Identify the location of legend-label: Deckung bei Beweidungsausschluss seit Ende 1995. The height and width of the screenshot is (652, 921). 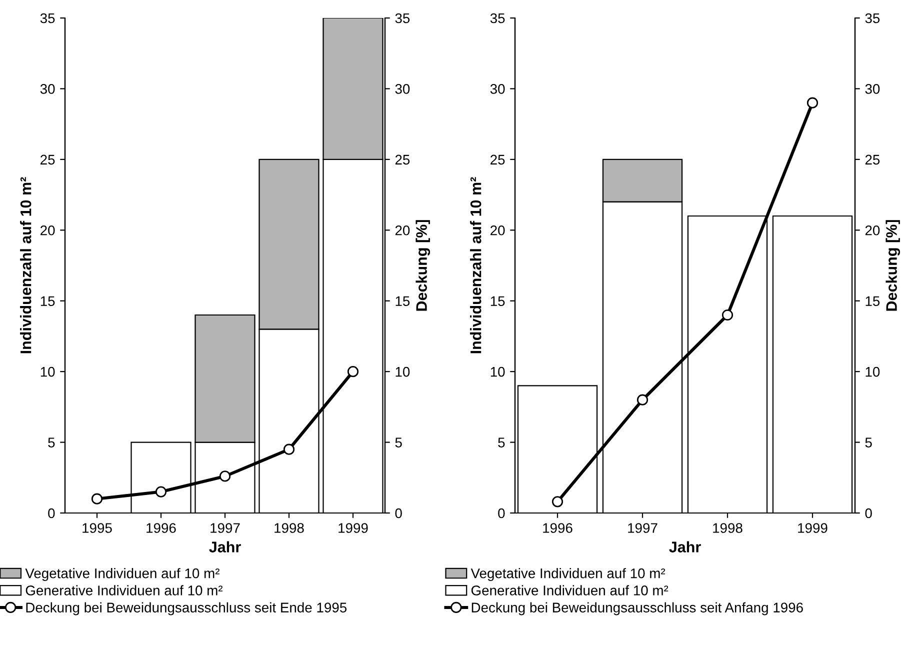
(186, 609).